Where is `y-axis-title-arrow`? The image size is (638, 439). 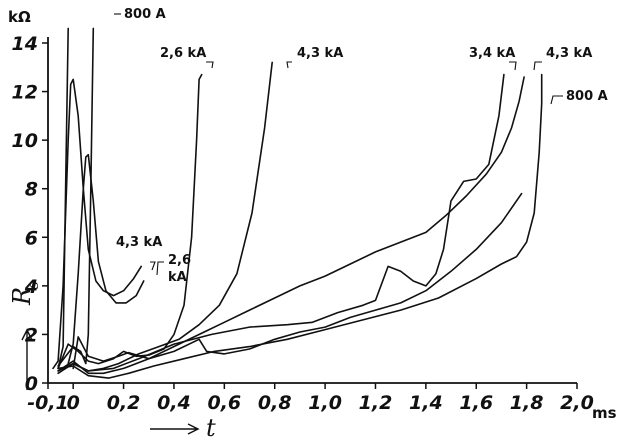
y-axis-title-arrow is located at coordinates (27, 359).